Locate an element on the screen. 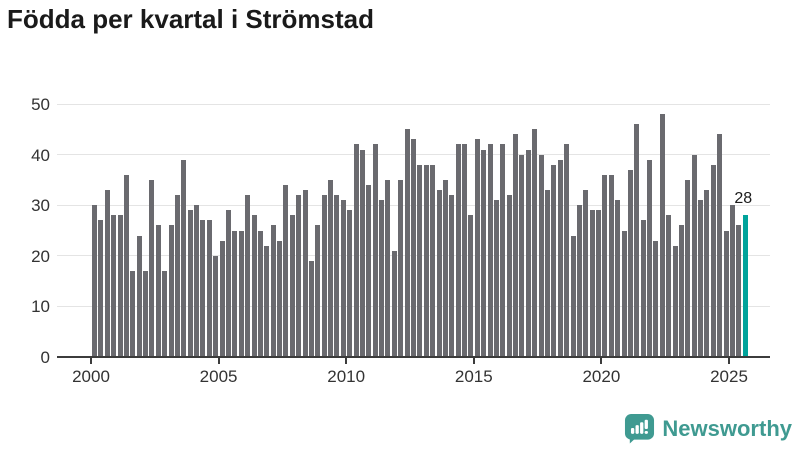 The image size is (800, 450). x-axis-tick-label: 2025 is located at coordinates (729, 376).